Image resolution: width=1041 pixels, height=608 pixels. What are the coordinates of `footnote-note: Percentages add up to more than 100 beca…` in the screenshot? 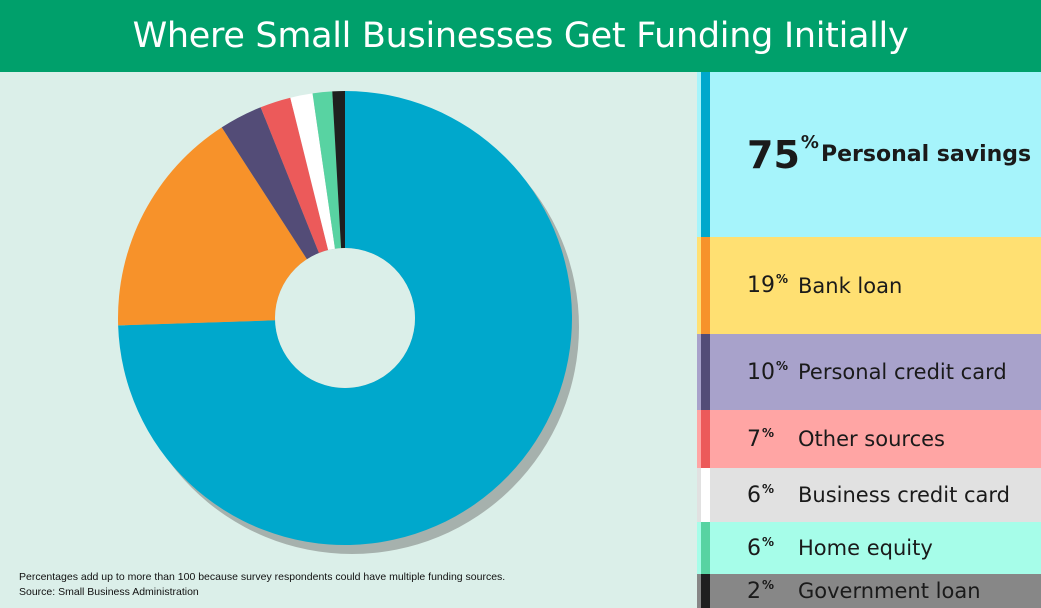 It's located at (262, 577).